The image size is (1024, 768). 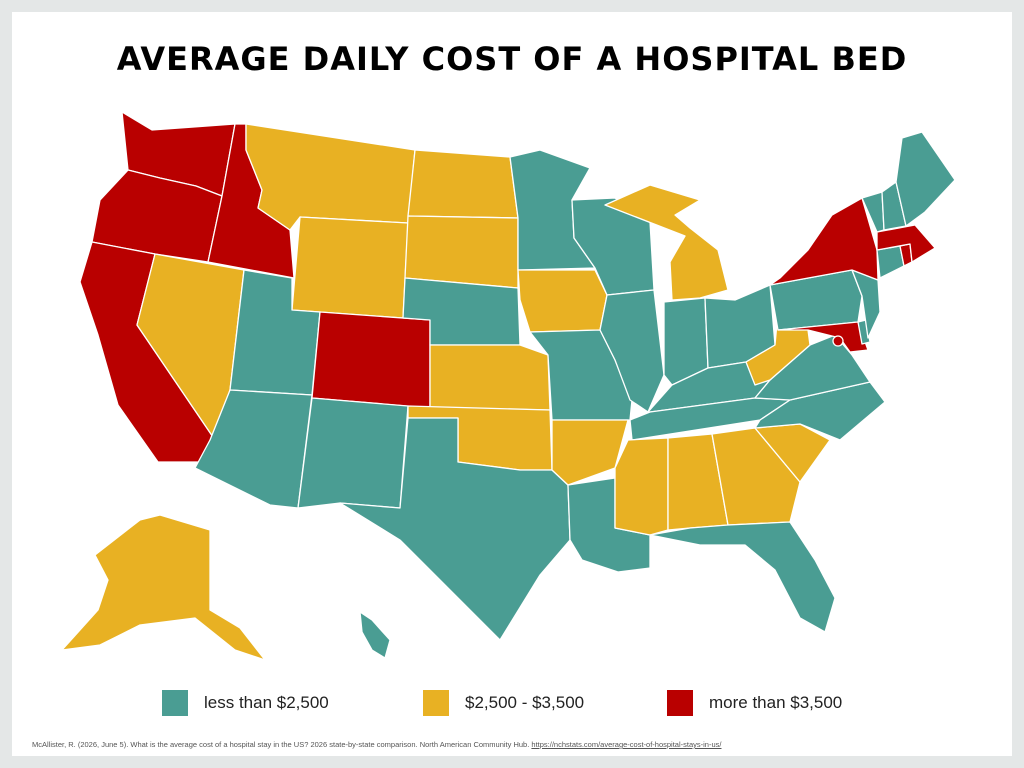 I want to click on state-MI, so click(x=666, y=242).